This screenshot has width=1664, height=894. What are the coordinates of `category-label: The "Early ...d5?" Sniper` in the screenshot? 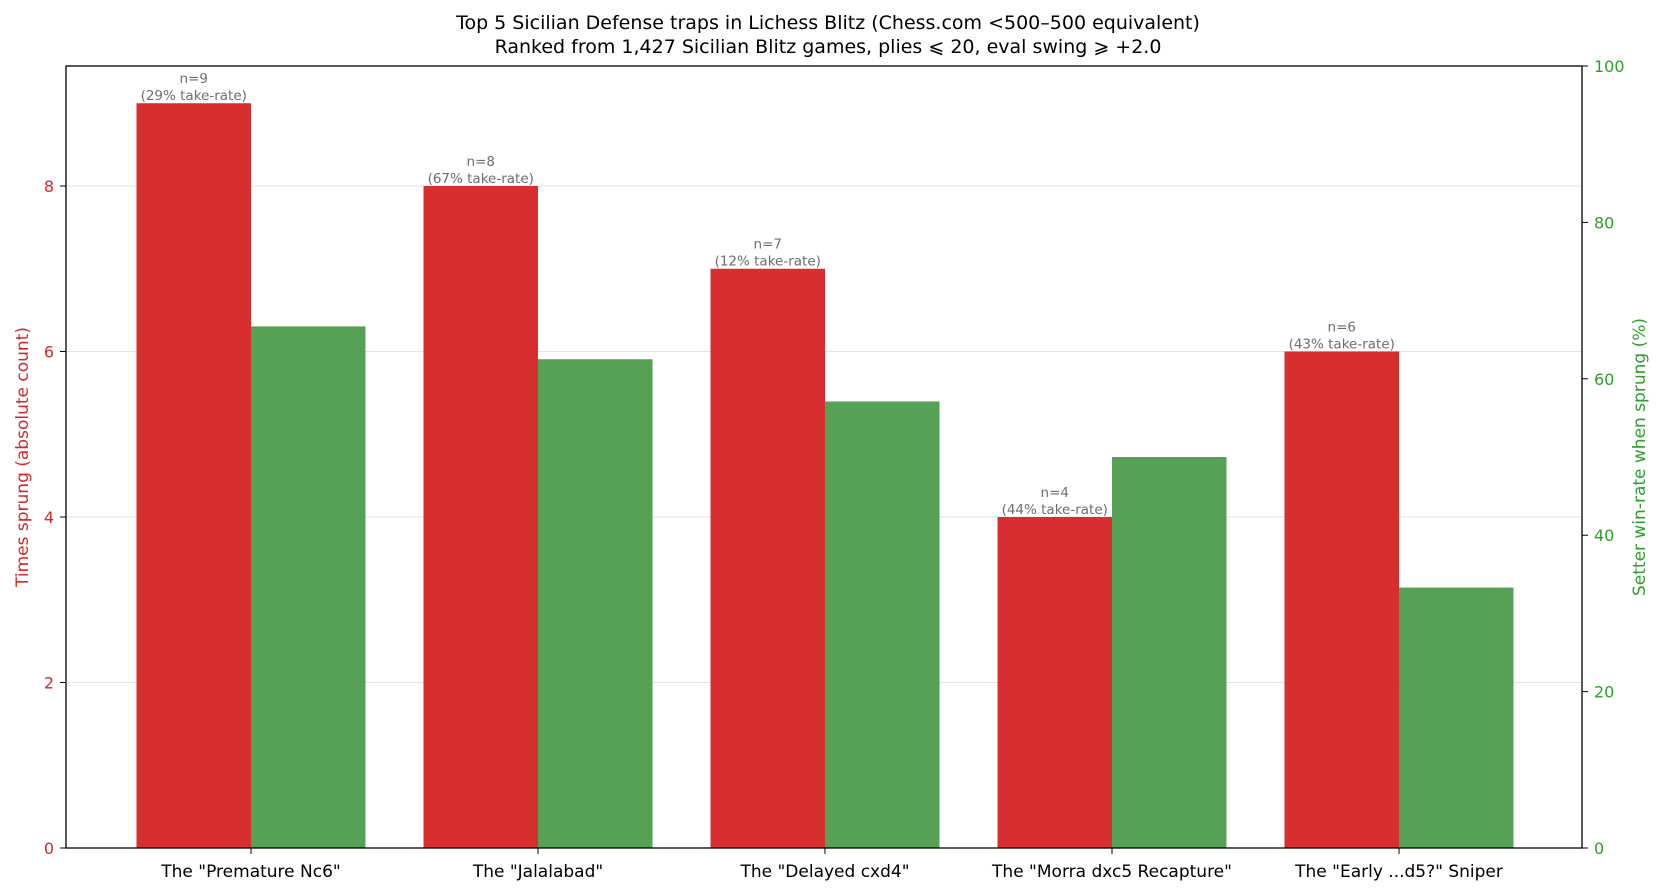 It's located at (1398, 872).